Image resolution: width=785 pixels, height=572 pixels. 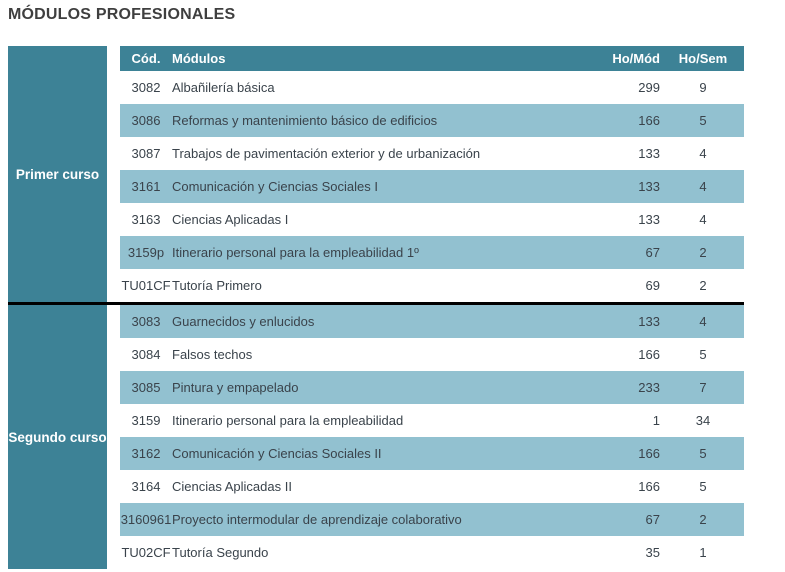 What do you see at coordinates (703, 87) in the screenshot?
I see `hours-week-cell: 9` at bounding box center [703, 87].